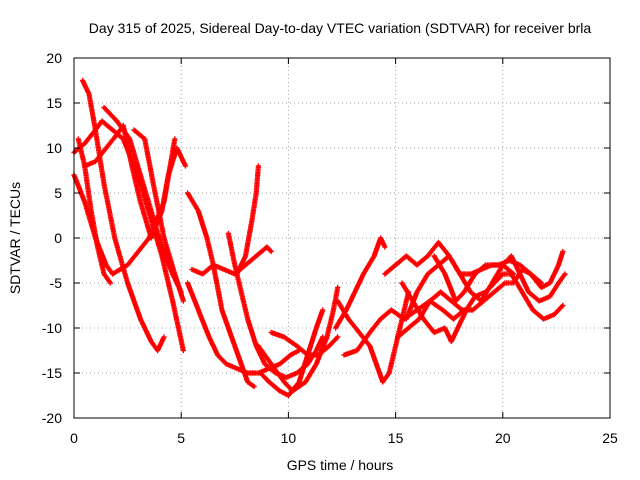 Image resolution: width=640 pixels, height=480 pixels. What do you see at coordinates (54, 148) in the screenshot?
I see `y-tick-label: 10` at bounding box center [54, 148].